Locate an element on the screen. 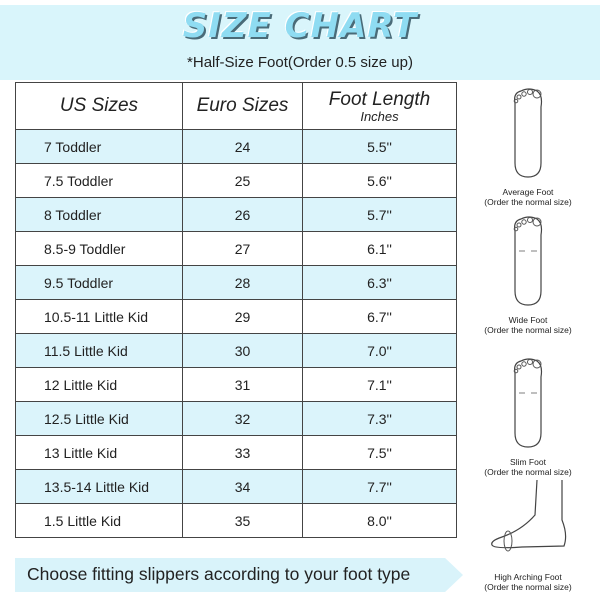  table-header: US Sizes Euro Sizes Foot Length Inches is located at coordinates (236, 106).